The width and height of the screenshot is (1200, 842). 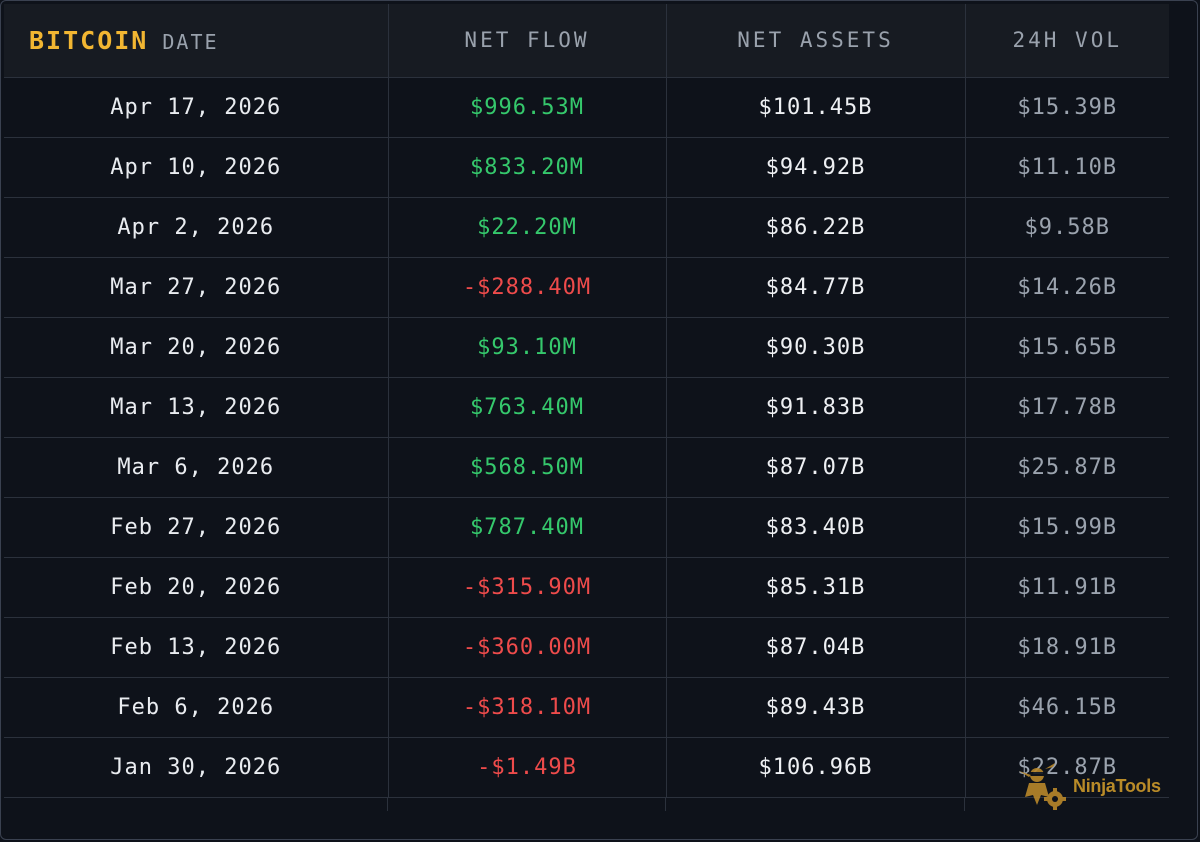 I want to click on date-cell: Mar 20, 2026, so click(x=196, y=347).